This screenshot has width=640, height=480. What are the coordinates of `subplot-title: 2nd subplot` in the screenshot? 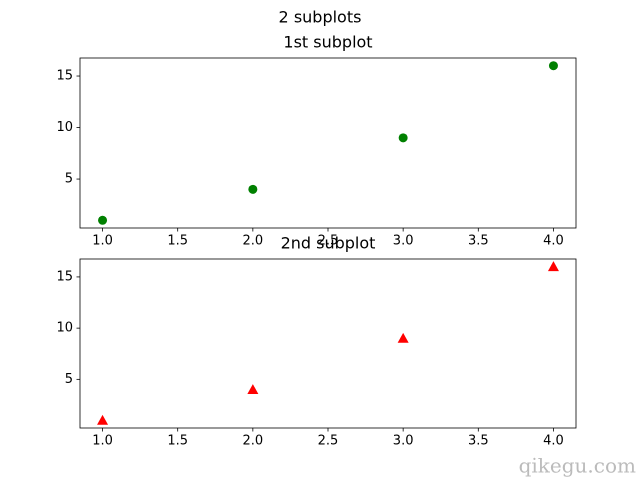 It's located at (328, 243).